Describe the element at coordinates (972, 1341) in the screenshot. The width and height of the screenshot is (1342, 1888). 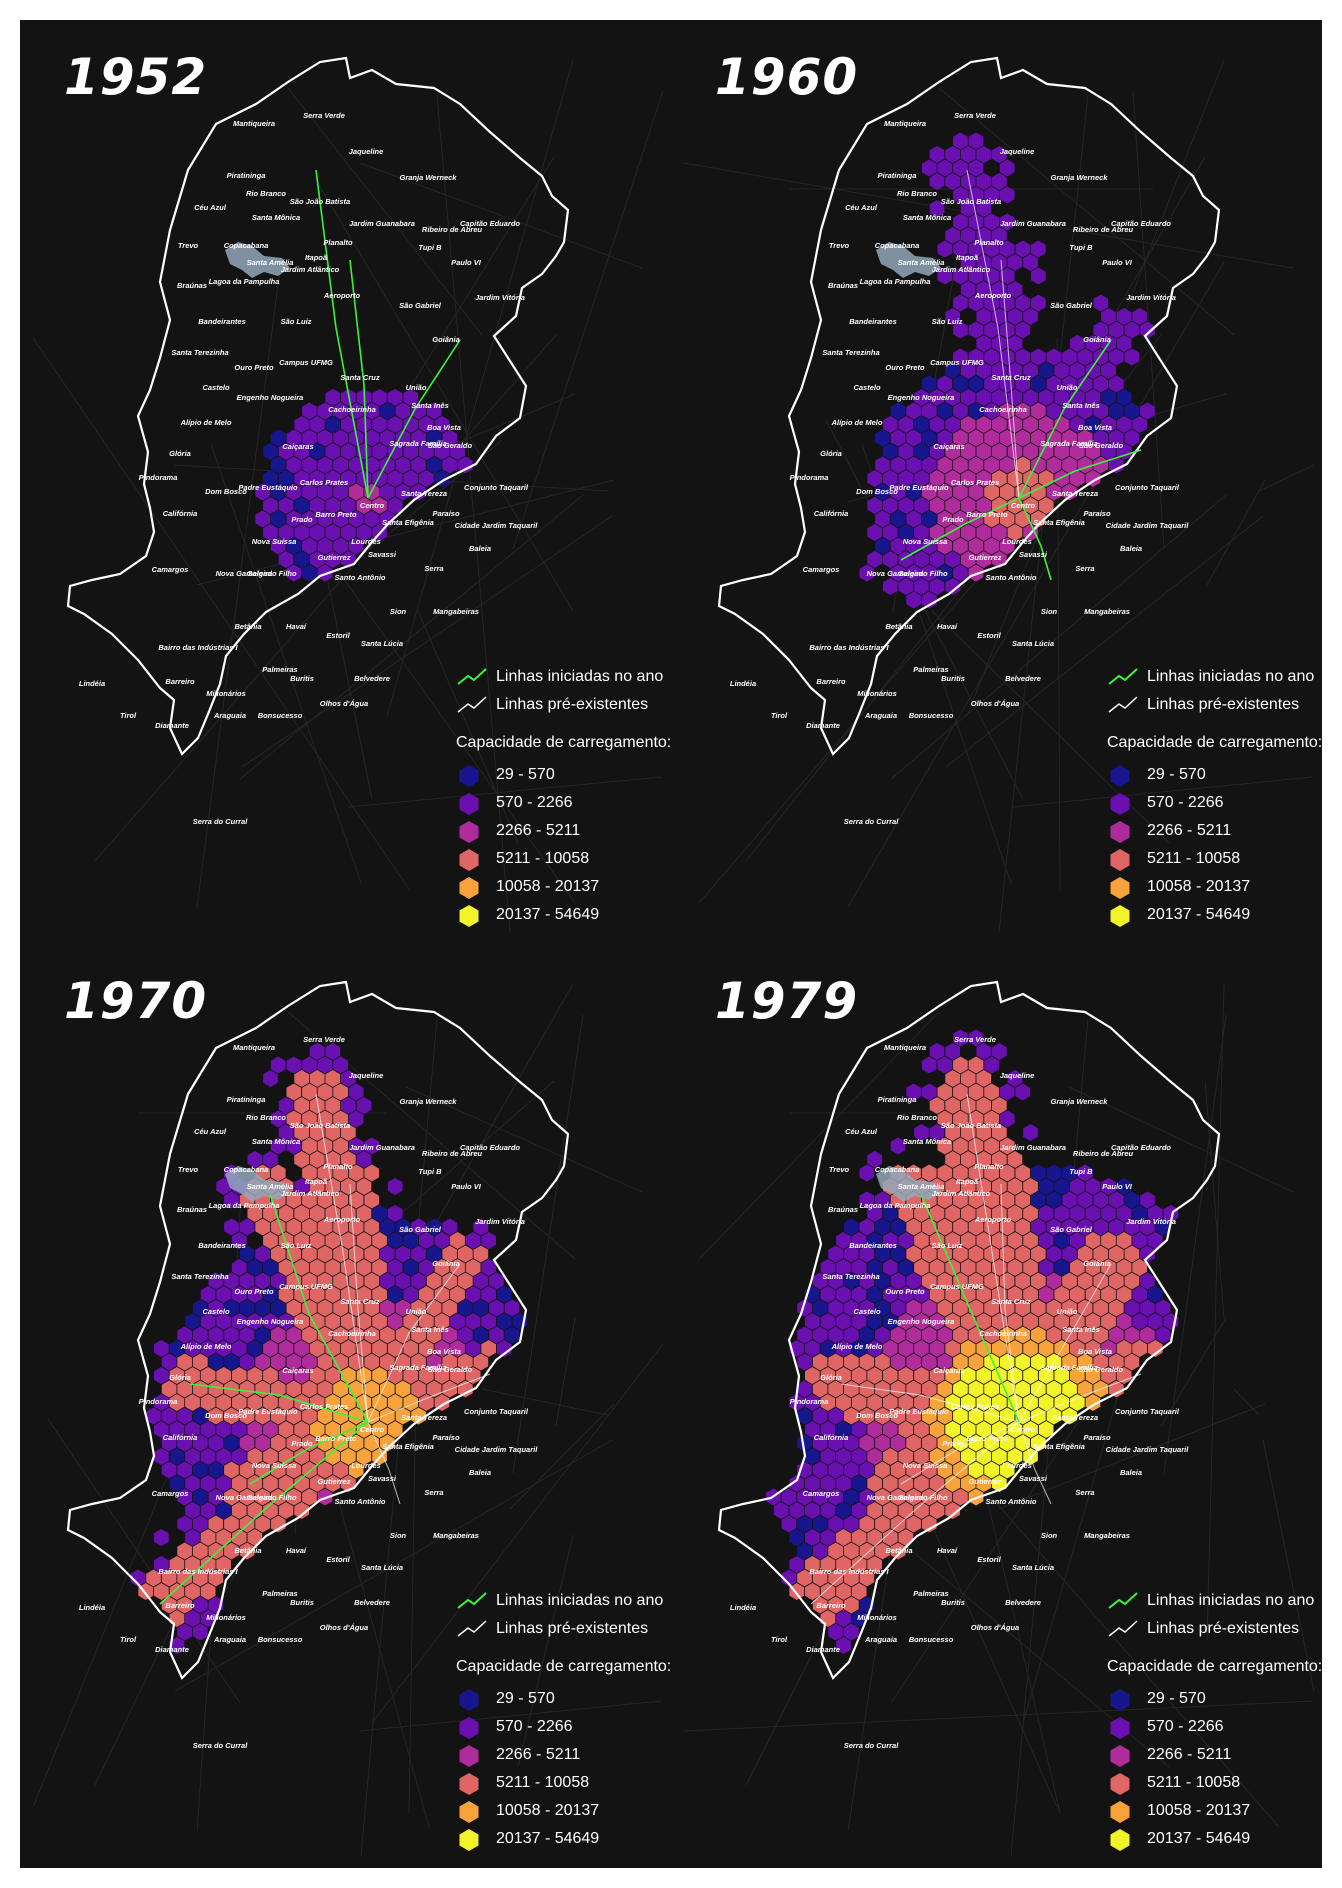
I see `capacity-hexagons` at that location.